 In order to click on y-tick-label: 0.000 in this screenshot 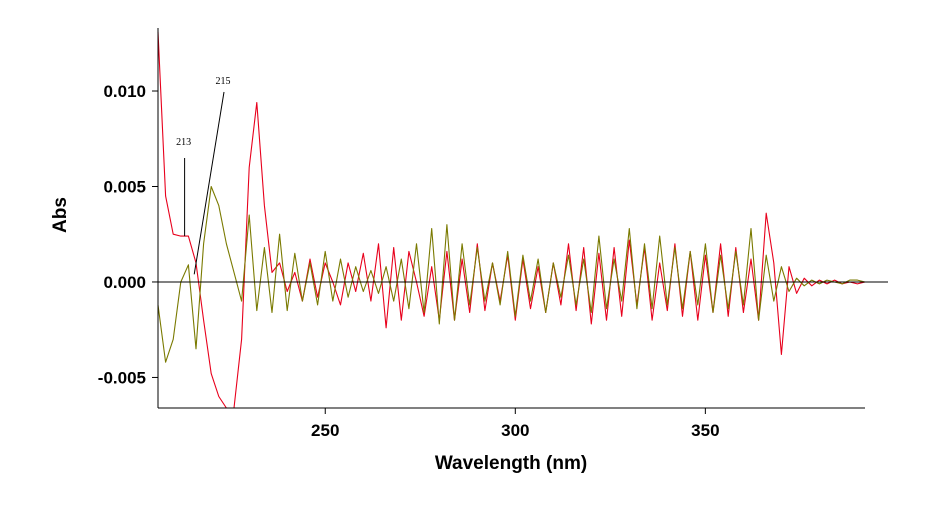, I will do `click(124, 282)`.